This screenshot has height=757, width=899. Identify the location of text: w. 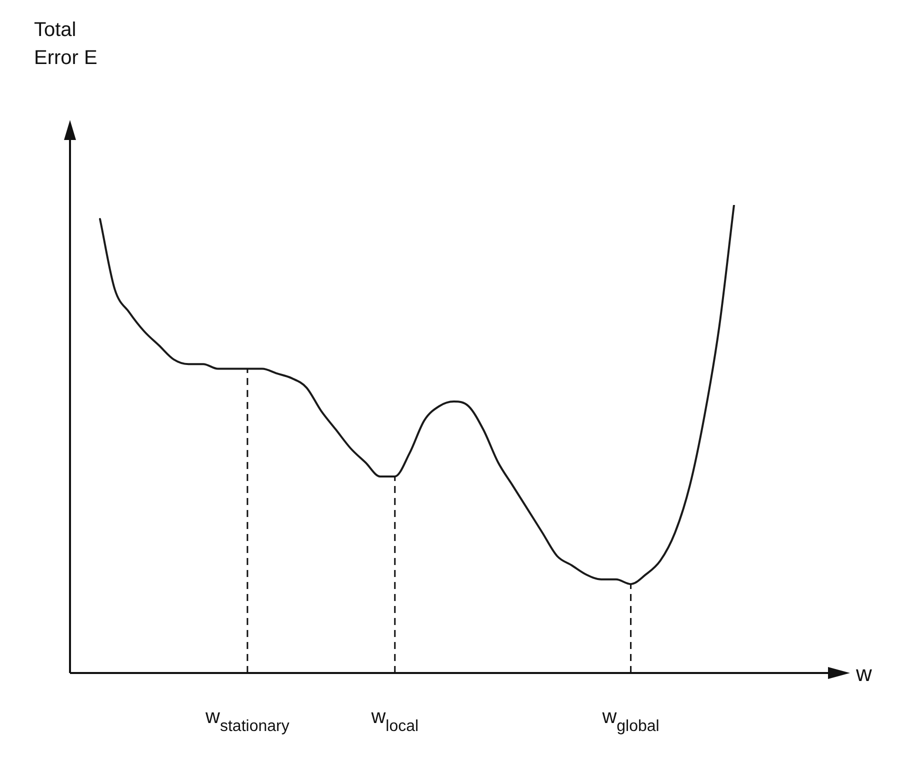
(863, 673).